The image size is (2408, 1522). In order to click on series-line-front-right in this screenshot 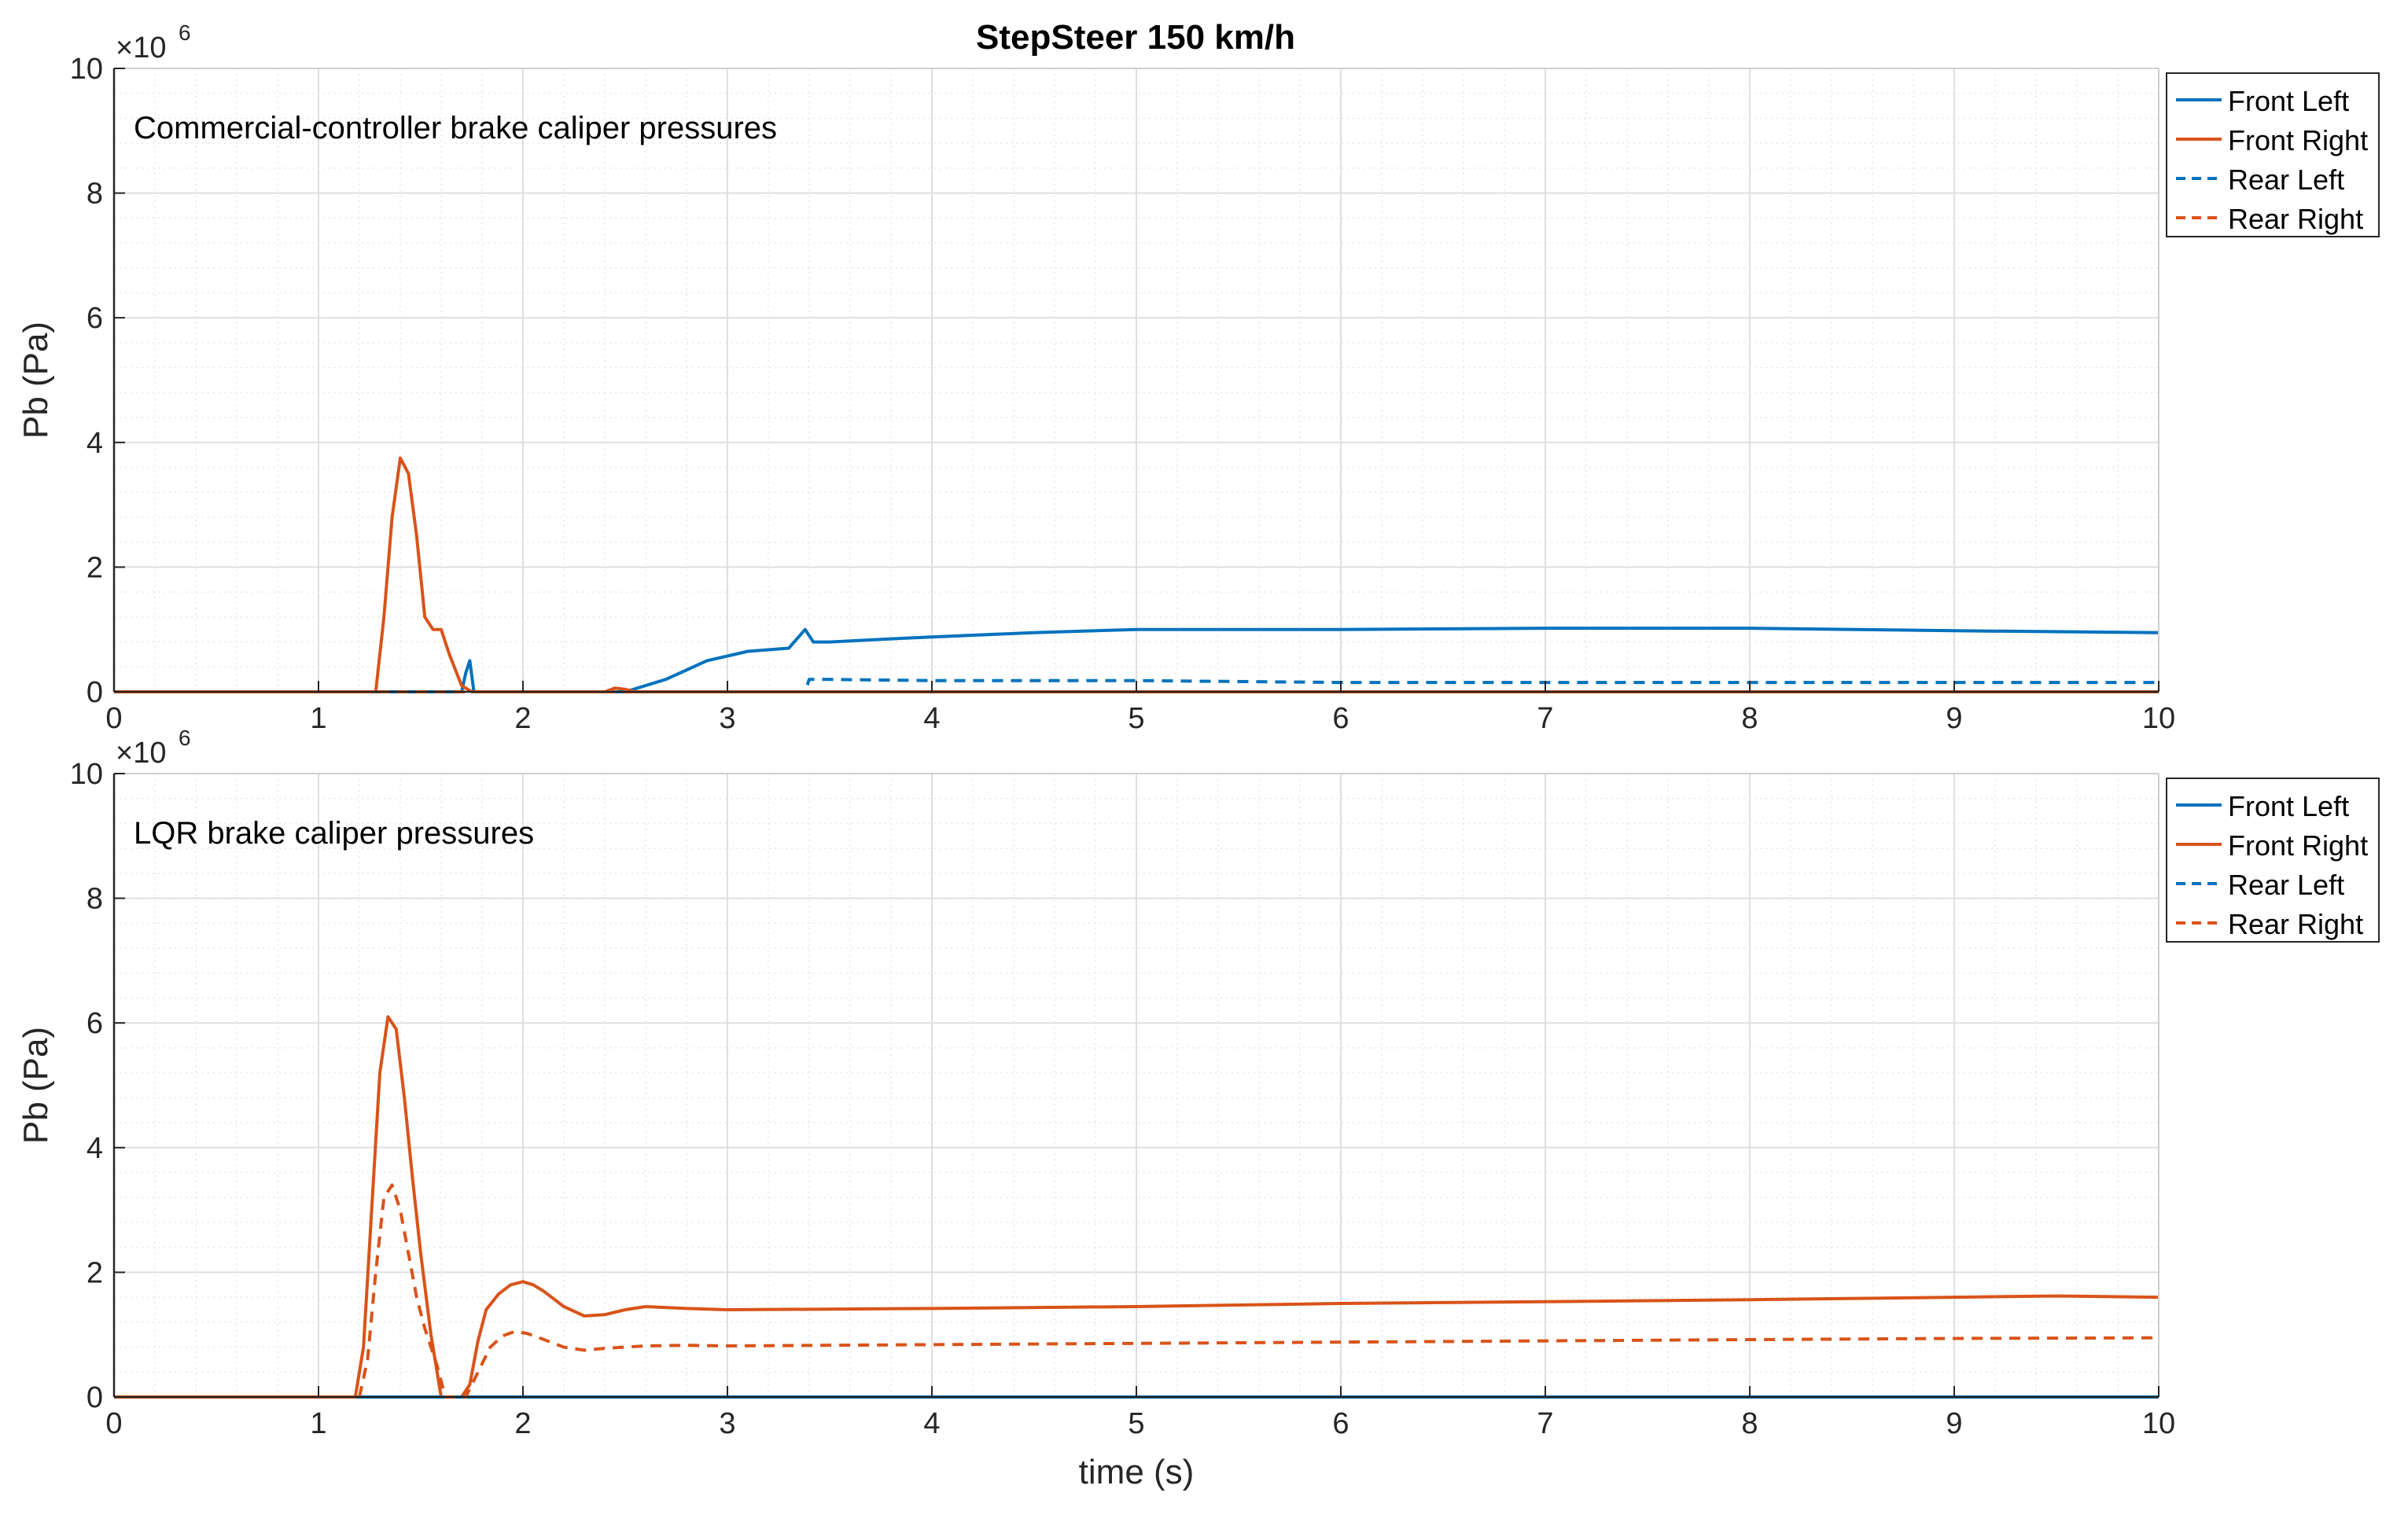, I will do `click(1136, 574)`.